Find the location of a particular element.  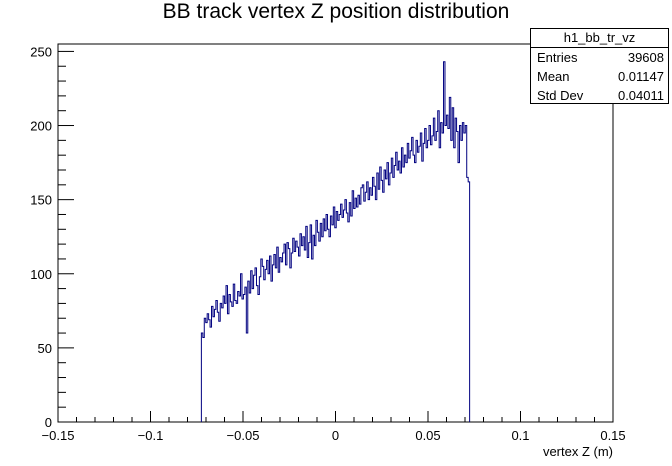

y-tick-label: 100 is located at coordinates (41, 274).